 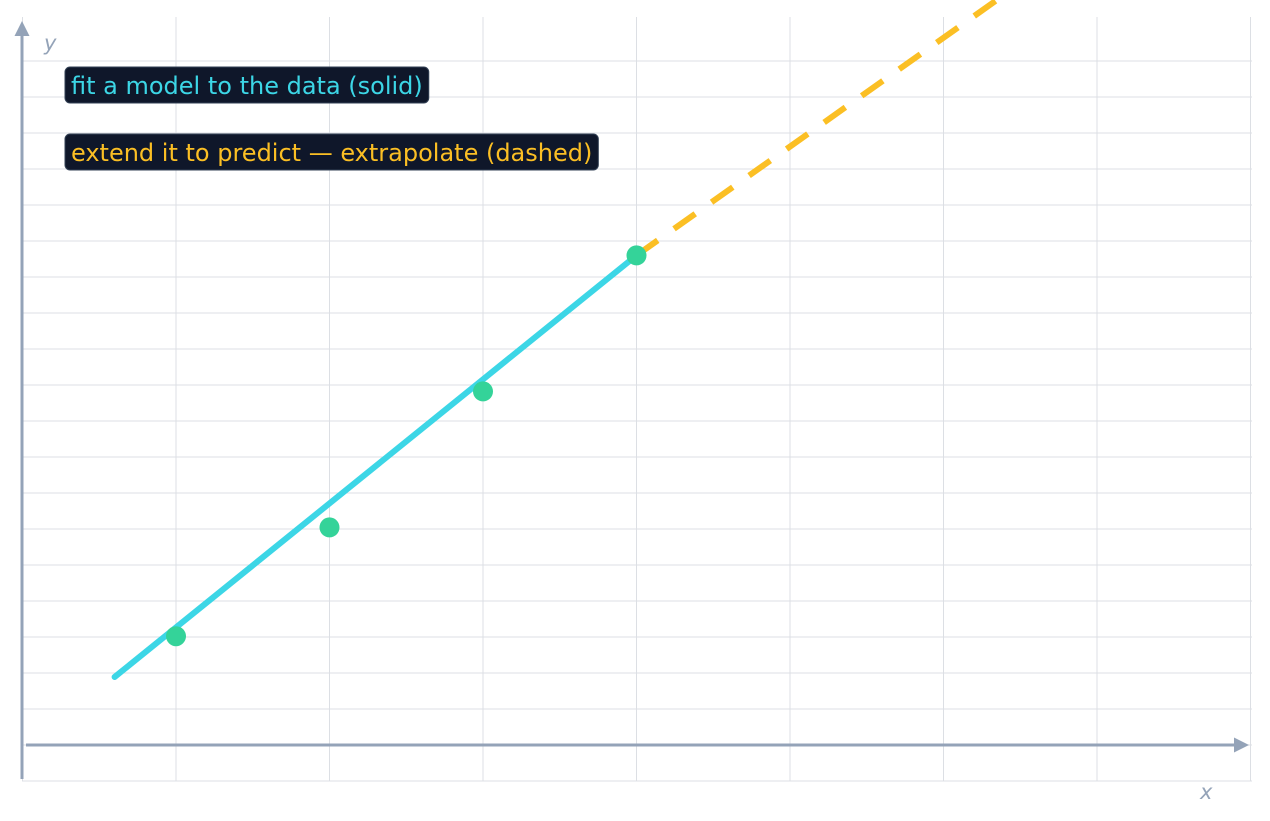 I want to click on y-axis-label: y, so click(x=50, y=43).